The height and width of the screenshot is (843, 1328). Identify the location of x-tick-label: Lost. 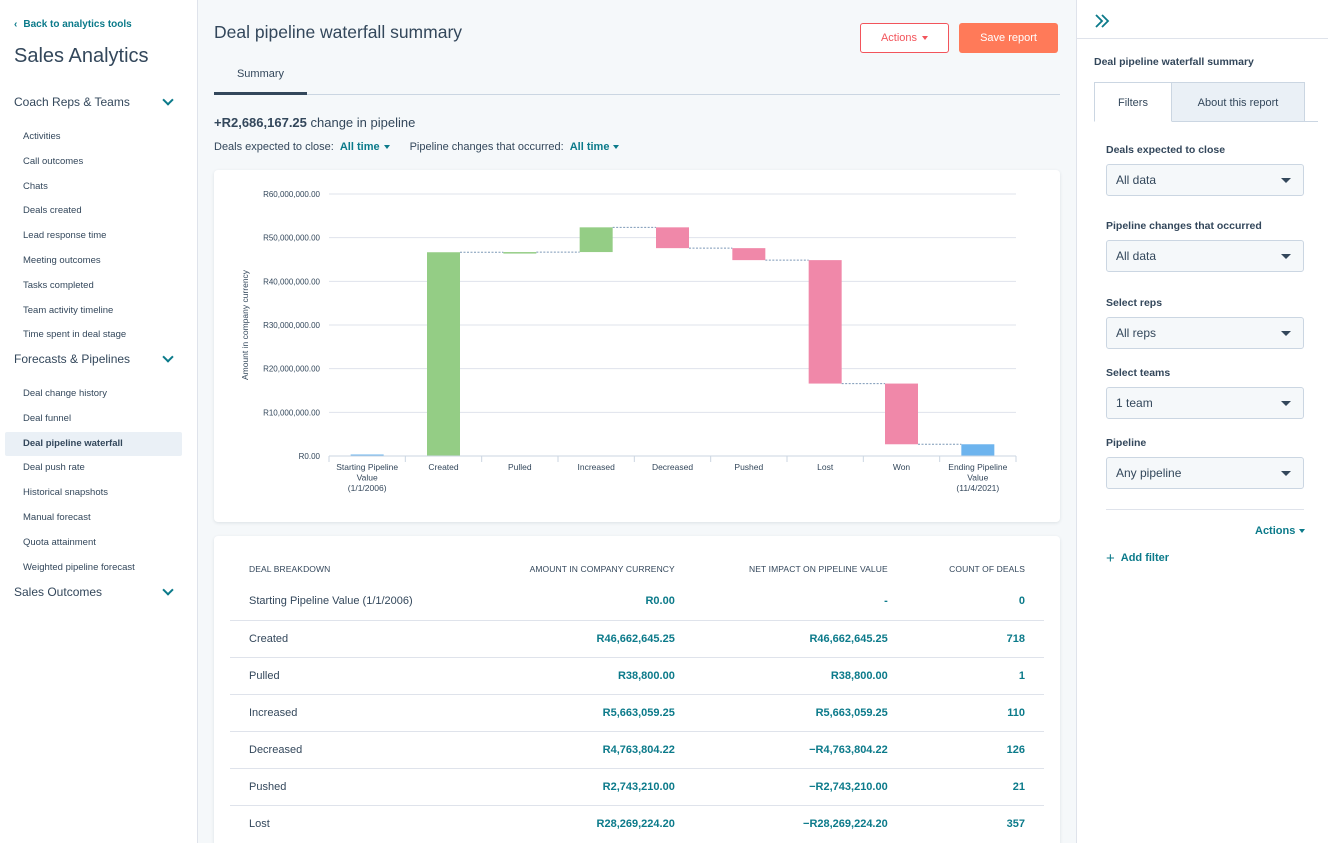
(825, 467).